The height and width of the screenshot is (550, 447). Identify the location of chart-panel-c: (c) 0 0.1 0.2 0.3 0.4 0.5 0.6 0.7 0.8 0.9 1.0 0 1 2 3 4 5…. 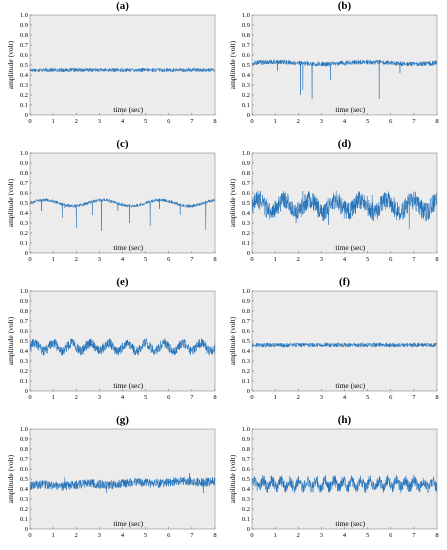
(111, 200).